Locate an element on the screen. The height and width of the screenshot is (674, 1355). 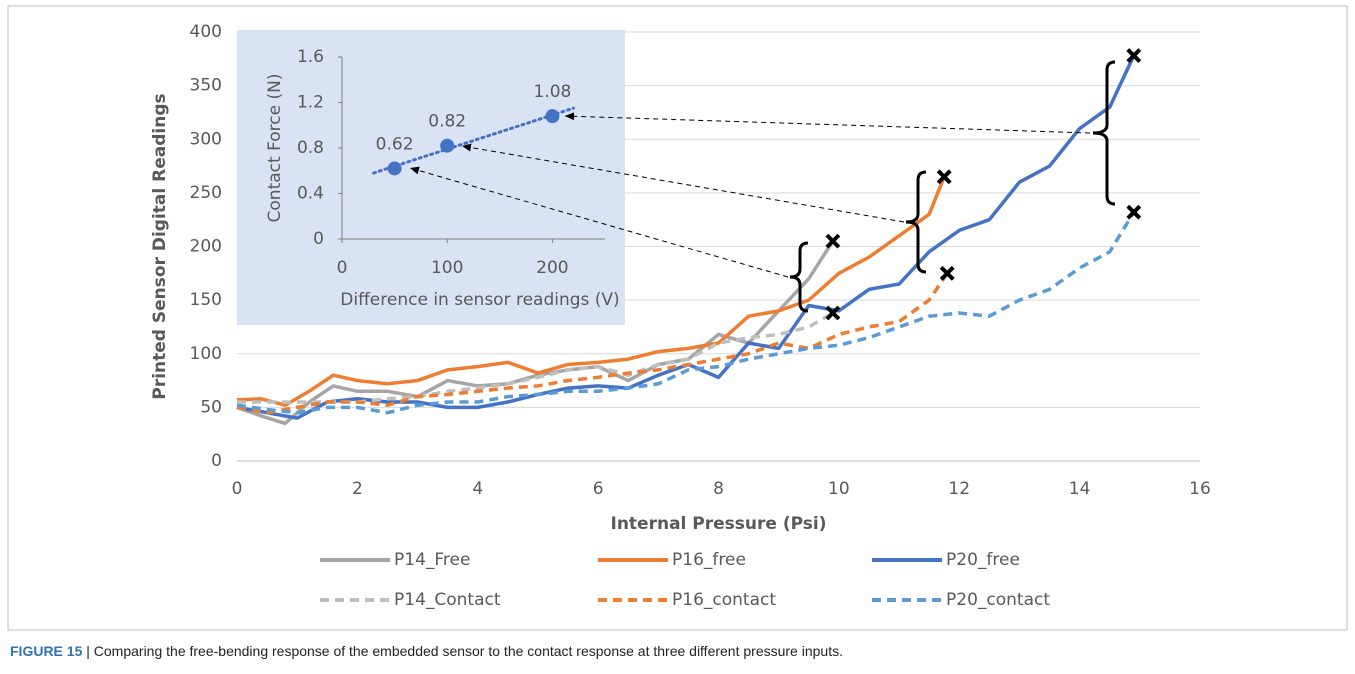
y-tick-label: 100 is located at coordinates (206, 354).